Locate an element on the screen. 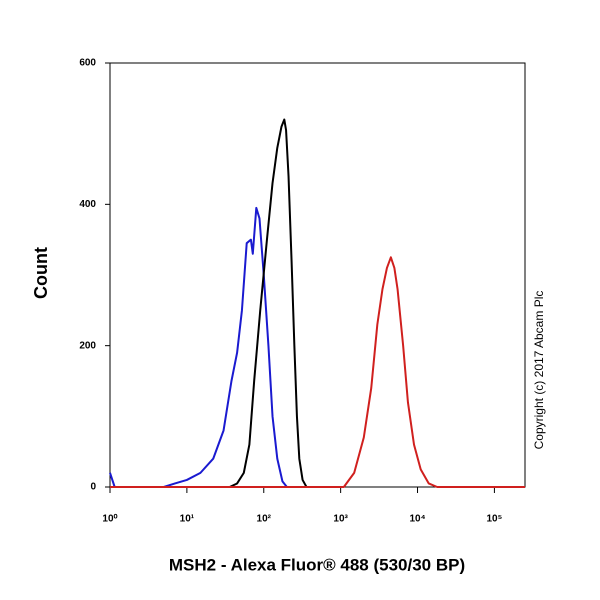 This screenshot has height=600, width=600. x-tick-label: 10³ is located at coordinates (340, 519).